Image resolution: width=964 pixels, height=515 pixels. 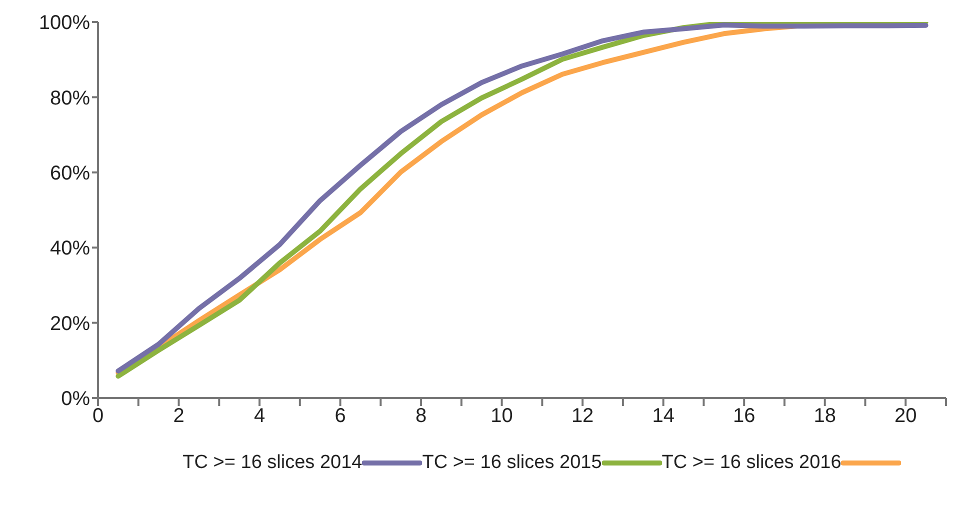 I want to click on x-tick-label: 4, so click(x=260, y=416).